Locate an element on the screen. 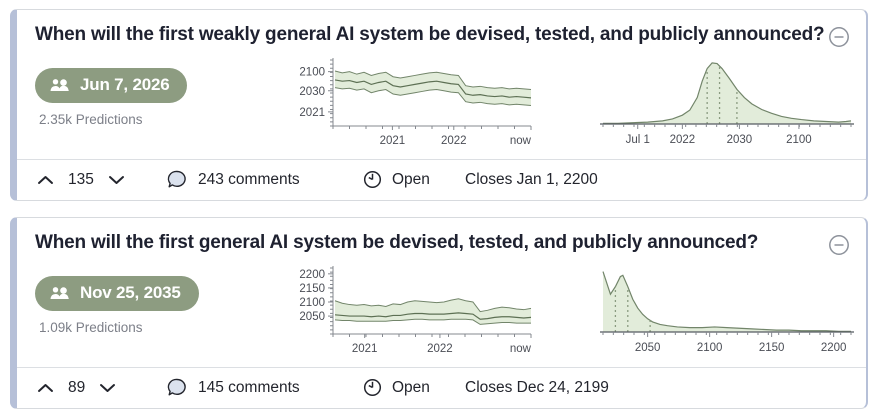 This screenshot has width=874, height=414. vote-count: 135 is located at coordinates (81, 179).